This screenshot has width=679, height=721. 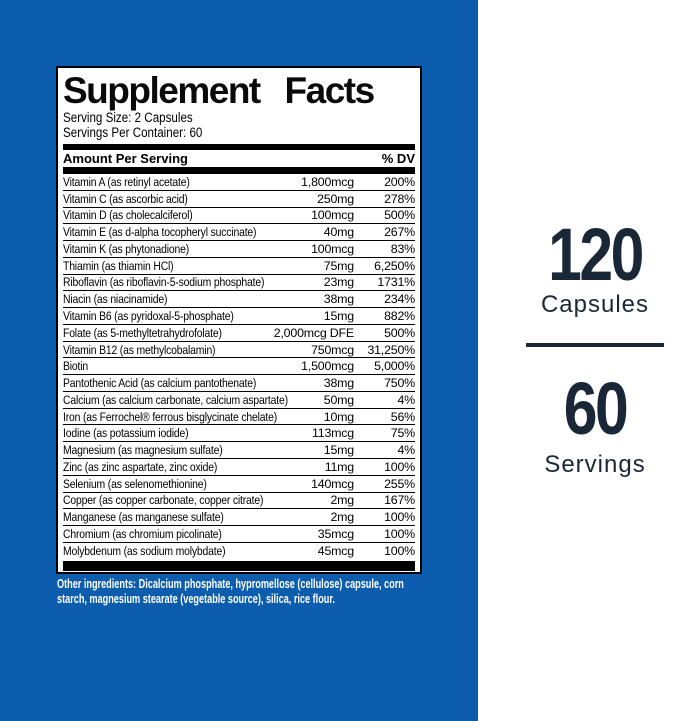 What do you see at coordinates (399, 181) in the screenshot?
I see `nutrient-dv: 200%` at bounding box center [399, 181].